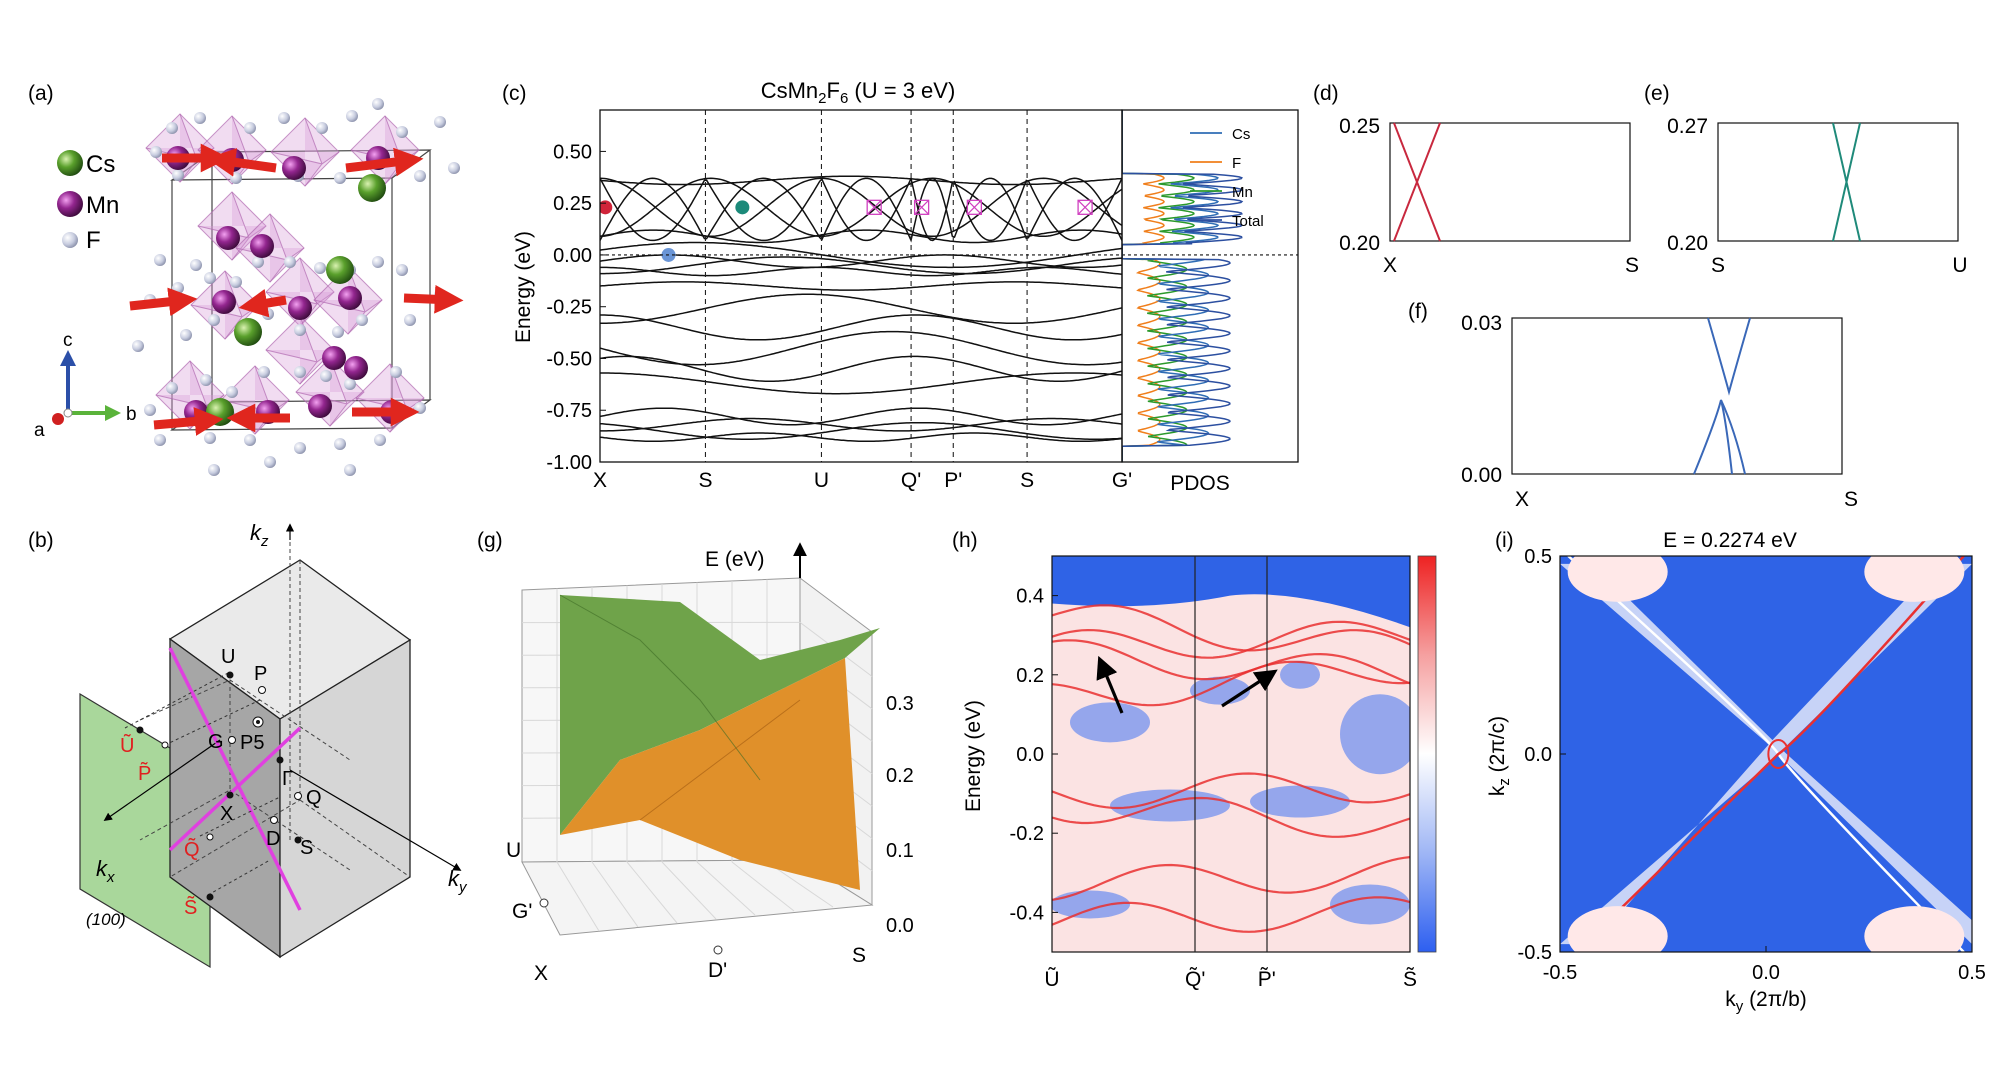 The width and height of the screenshot is (2000, 1085). I want to click on g-axis-X: X, so click(541, 973).